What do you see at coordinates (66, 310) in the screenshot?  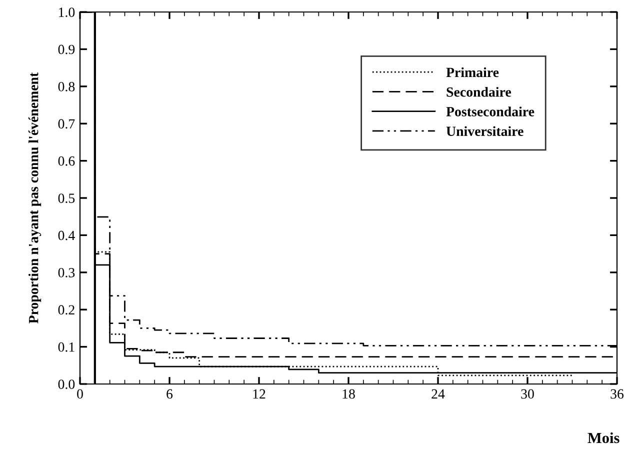 I see `y-tick-label: 0.2` at bounding box center [66, 310].